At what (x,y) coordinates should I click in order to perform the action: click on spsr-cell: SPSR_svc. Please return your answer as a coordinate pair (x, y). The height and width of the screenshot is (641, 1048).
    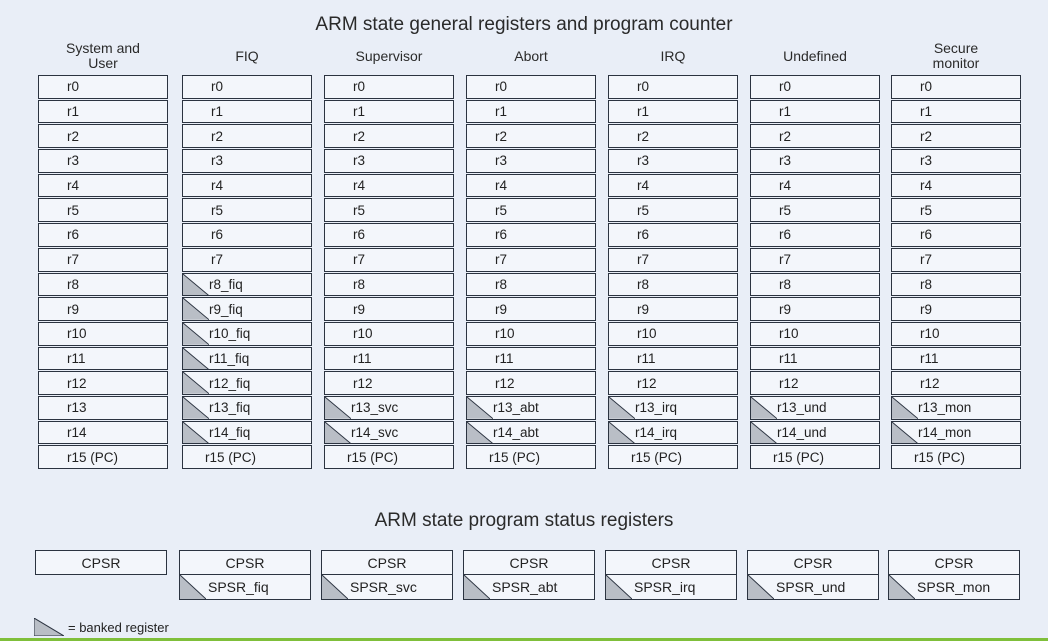
    Looking at the image, I should click on (387, 587).